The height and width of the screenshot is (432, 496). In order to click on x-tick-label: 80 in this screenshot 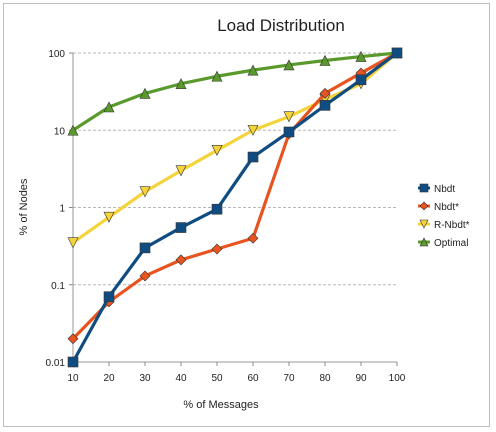, I will do `click(325, 378)`.